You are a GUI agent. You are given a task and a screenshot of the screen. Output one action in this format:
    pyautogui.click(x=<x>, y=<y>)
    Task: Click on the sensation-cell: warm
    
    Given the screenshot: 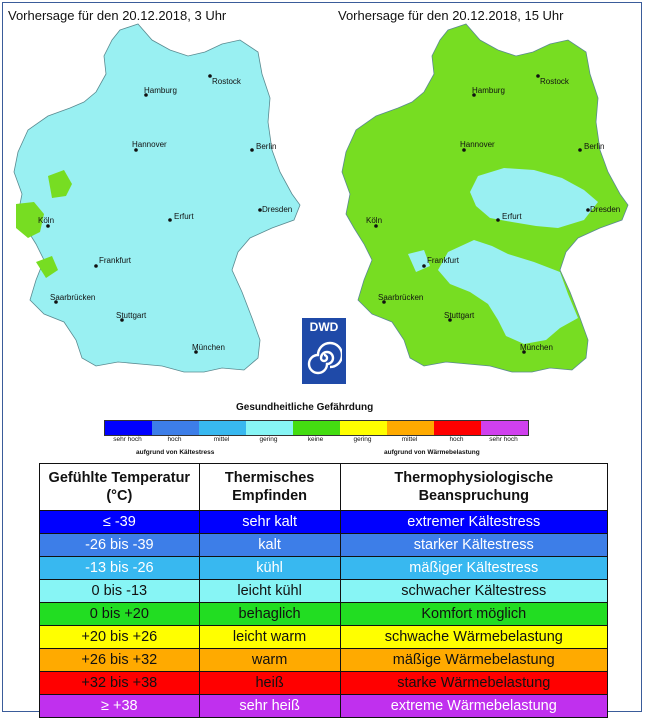 What is the action you would take?
    pyautogui.click(x=269, y=660)
    